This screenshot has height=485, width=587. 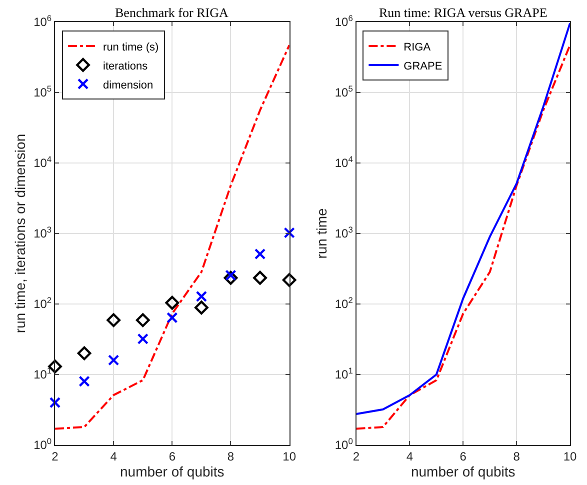 What do you see at coordinates (418, 47) in the screenshot?
I see `legend-label: RIGA` at bounding box center [418, 47].